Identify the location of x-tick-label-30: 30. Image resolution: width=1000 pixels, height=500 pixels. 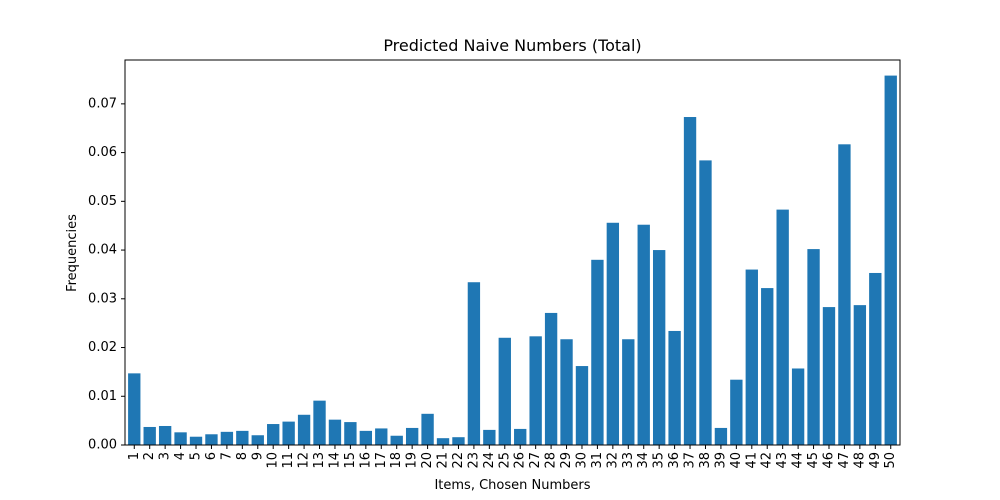
(581, 460).